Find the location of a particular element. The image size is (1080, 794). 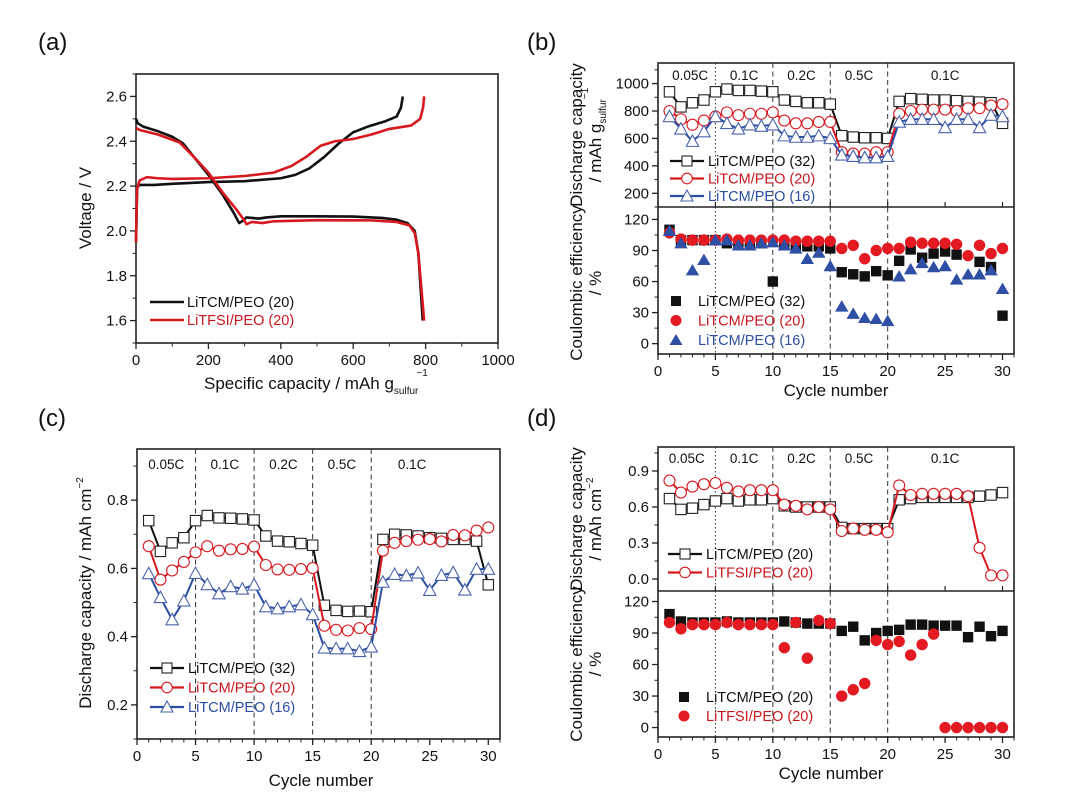

legend-item: LiTCM/PEO (32) is located at coordinates (738, 302).